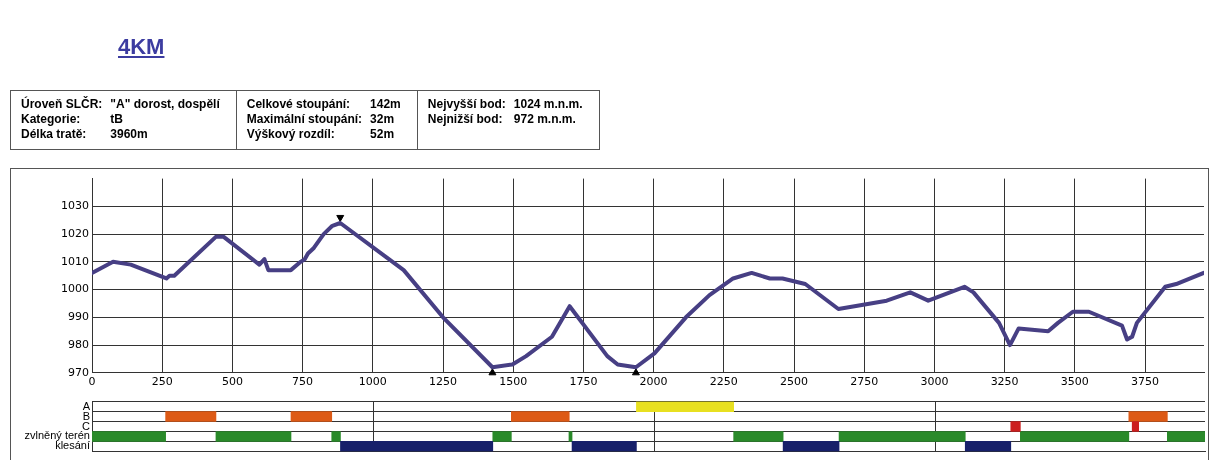 The height and width of the screenshot is (460, 1209). What do you see at coordinates (75, 261) in the screenshot?
I see `y-tick-label: 1010` at bounding box center [75, 261].